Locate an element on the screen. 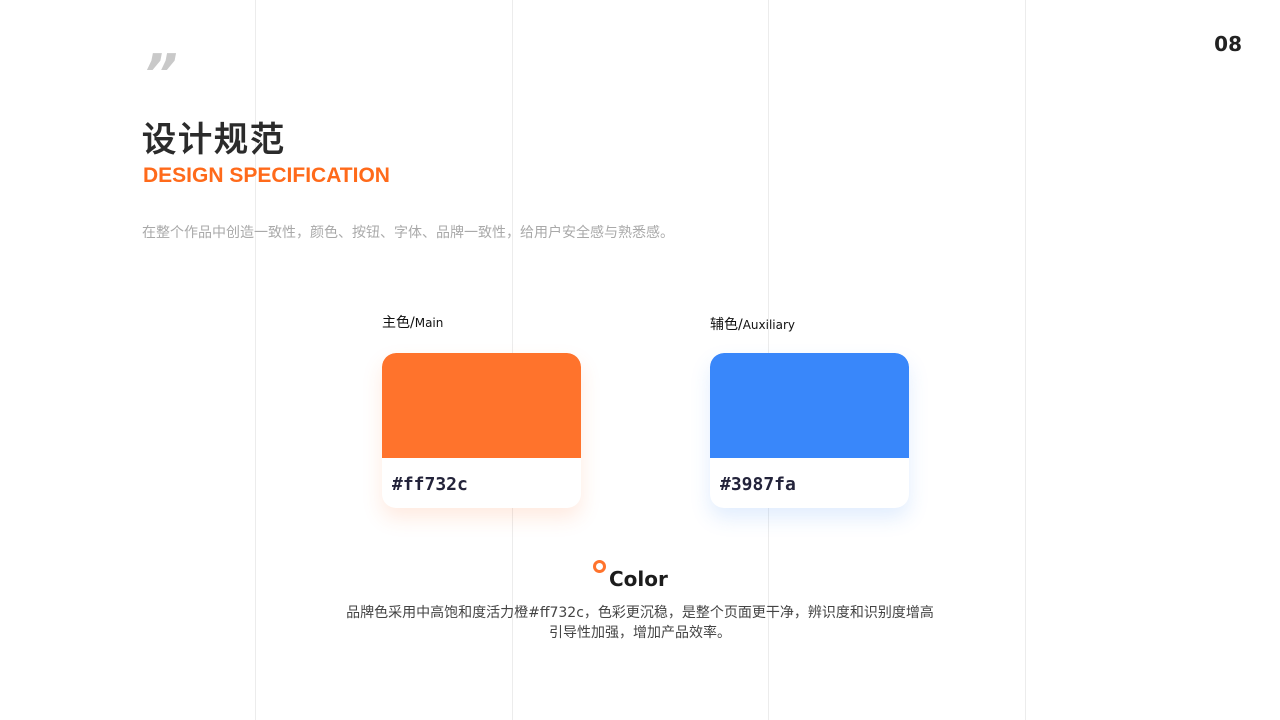 The image size is (1280, 720). quote-icon: ” is located at coordinates (160, 74).